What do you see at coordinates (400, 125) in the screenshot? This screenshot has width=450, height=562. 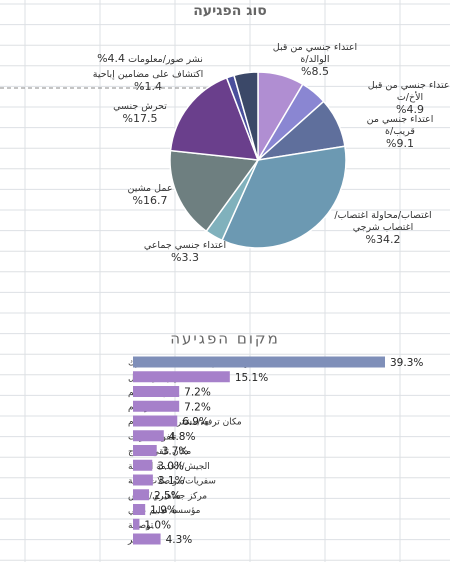 I see `slice-name: اعتداء جنسي من قريب/ة` at bounding box center [400, 125].